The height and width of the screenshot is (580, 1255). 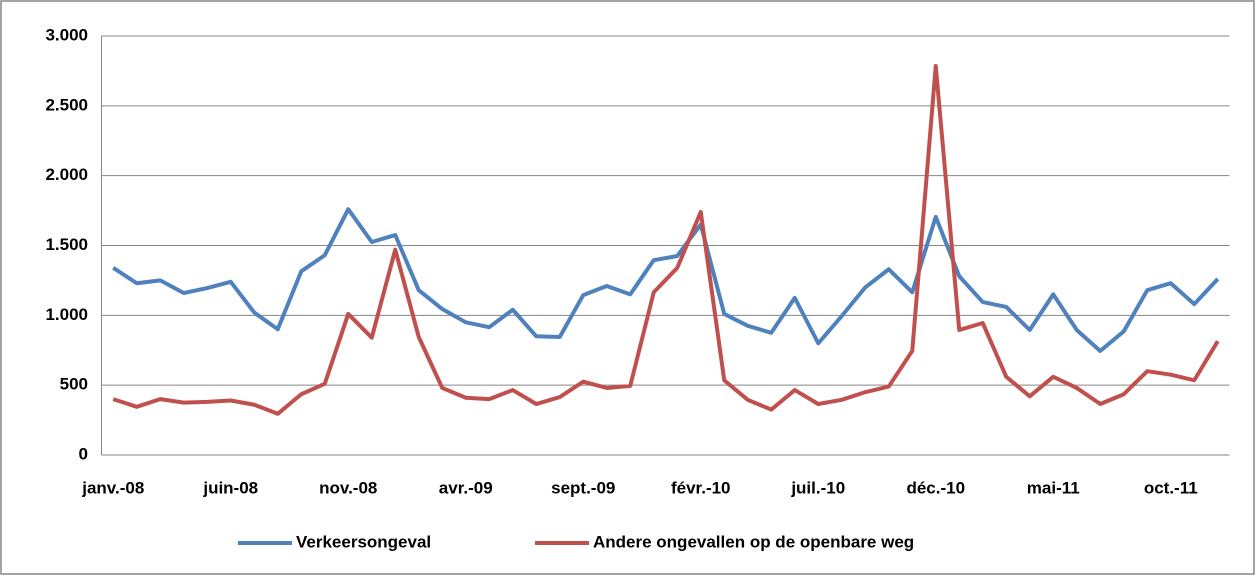 What do you see at coordinates (66, 244) in the screenshot?
I see `y-tick-label: 1.500` at bounding box center [66, 244].